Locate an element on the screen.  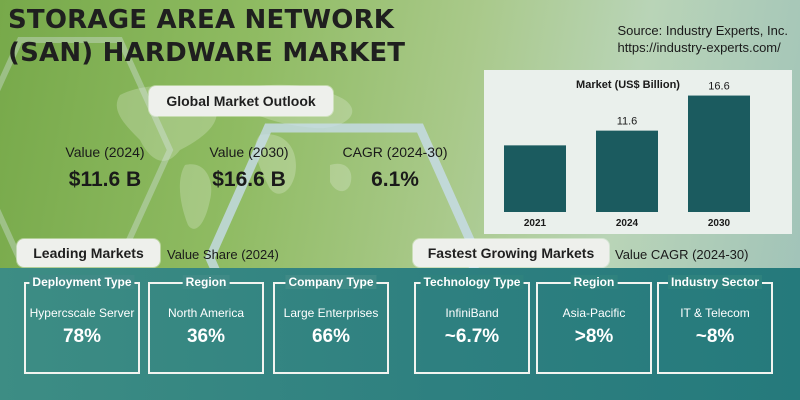
card-region-leading: Region North America 36% is located at coordinates (206, 324).